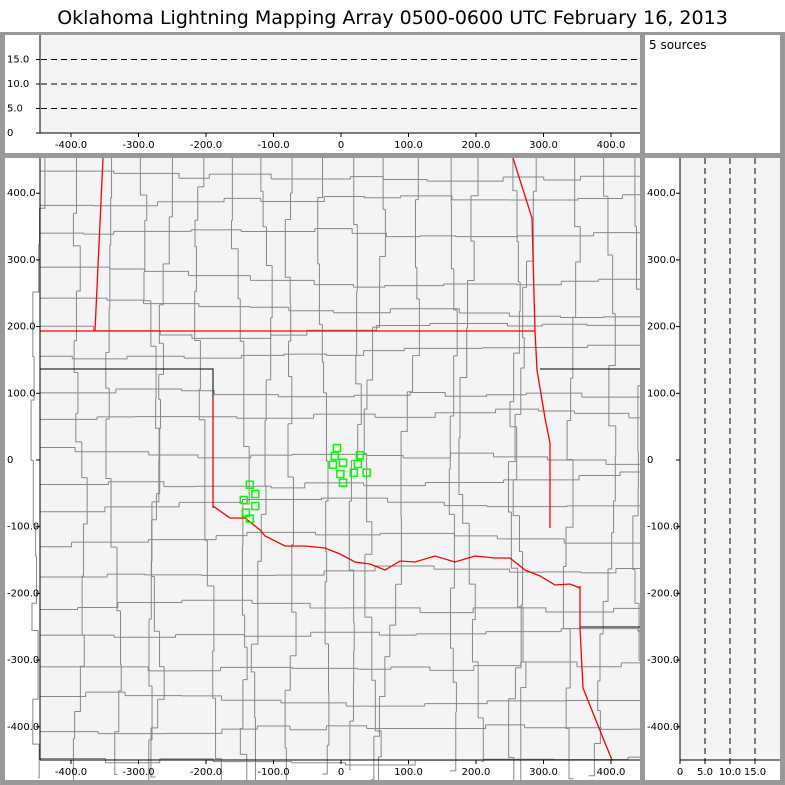  I want to click on x-tick-label: -400.0, so click(71, 145).